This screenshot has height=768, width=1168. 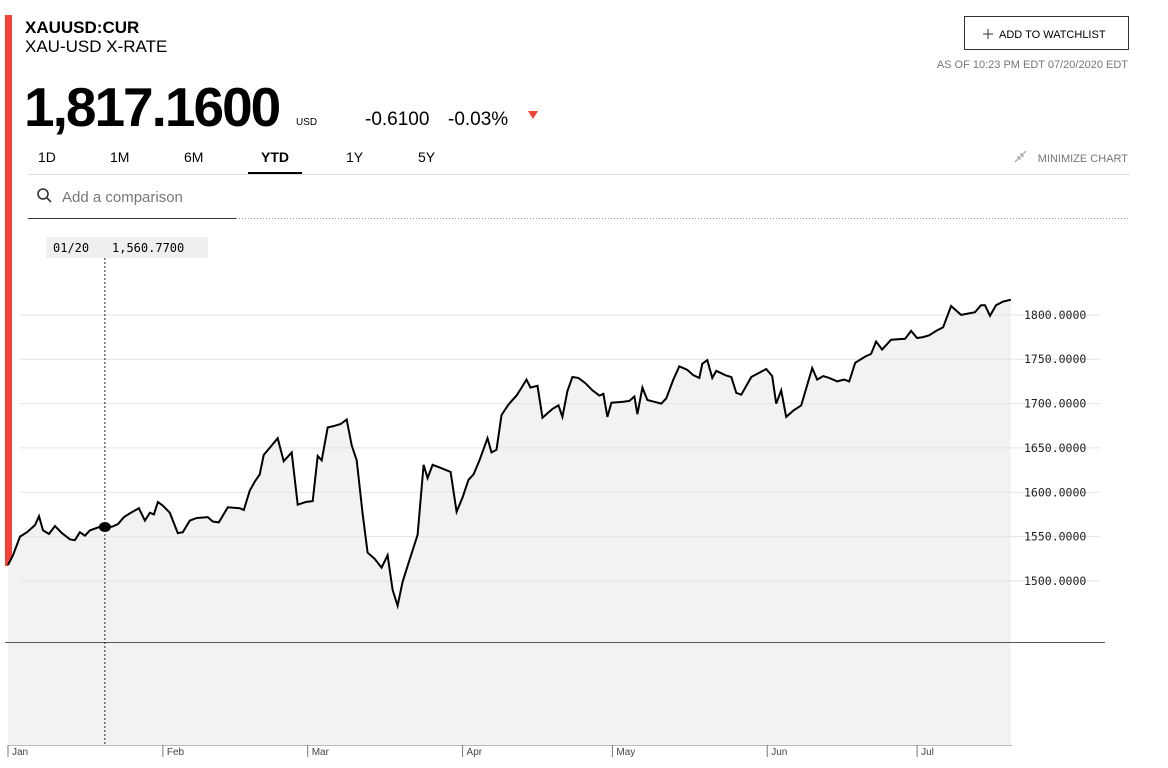 What do you see at coordinates (1055, 404) in the screenshot?
I see `y-tick-label: 1700.0000` at bounding box center [1055, 404].